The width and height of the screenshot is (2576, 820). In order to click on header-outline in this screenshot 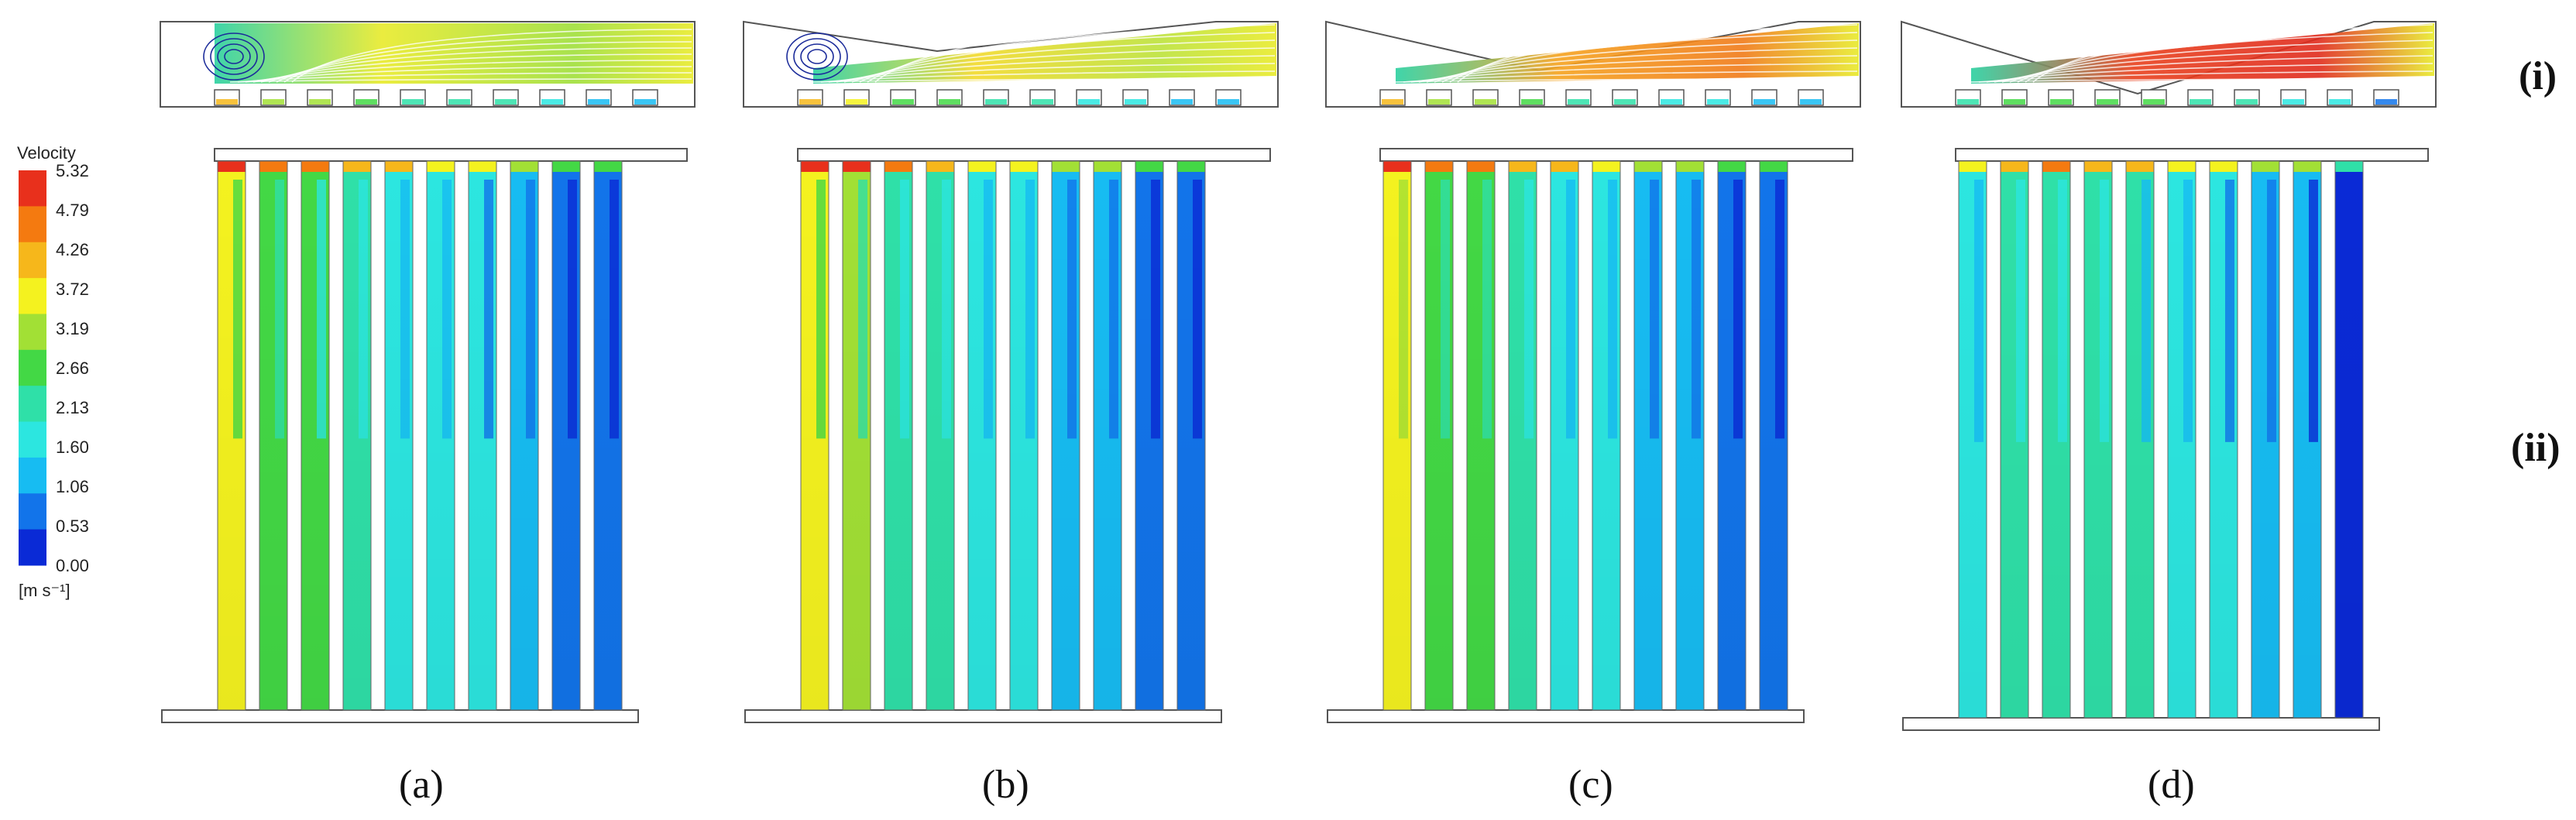, I will do `click(428, 64)`.